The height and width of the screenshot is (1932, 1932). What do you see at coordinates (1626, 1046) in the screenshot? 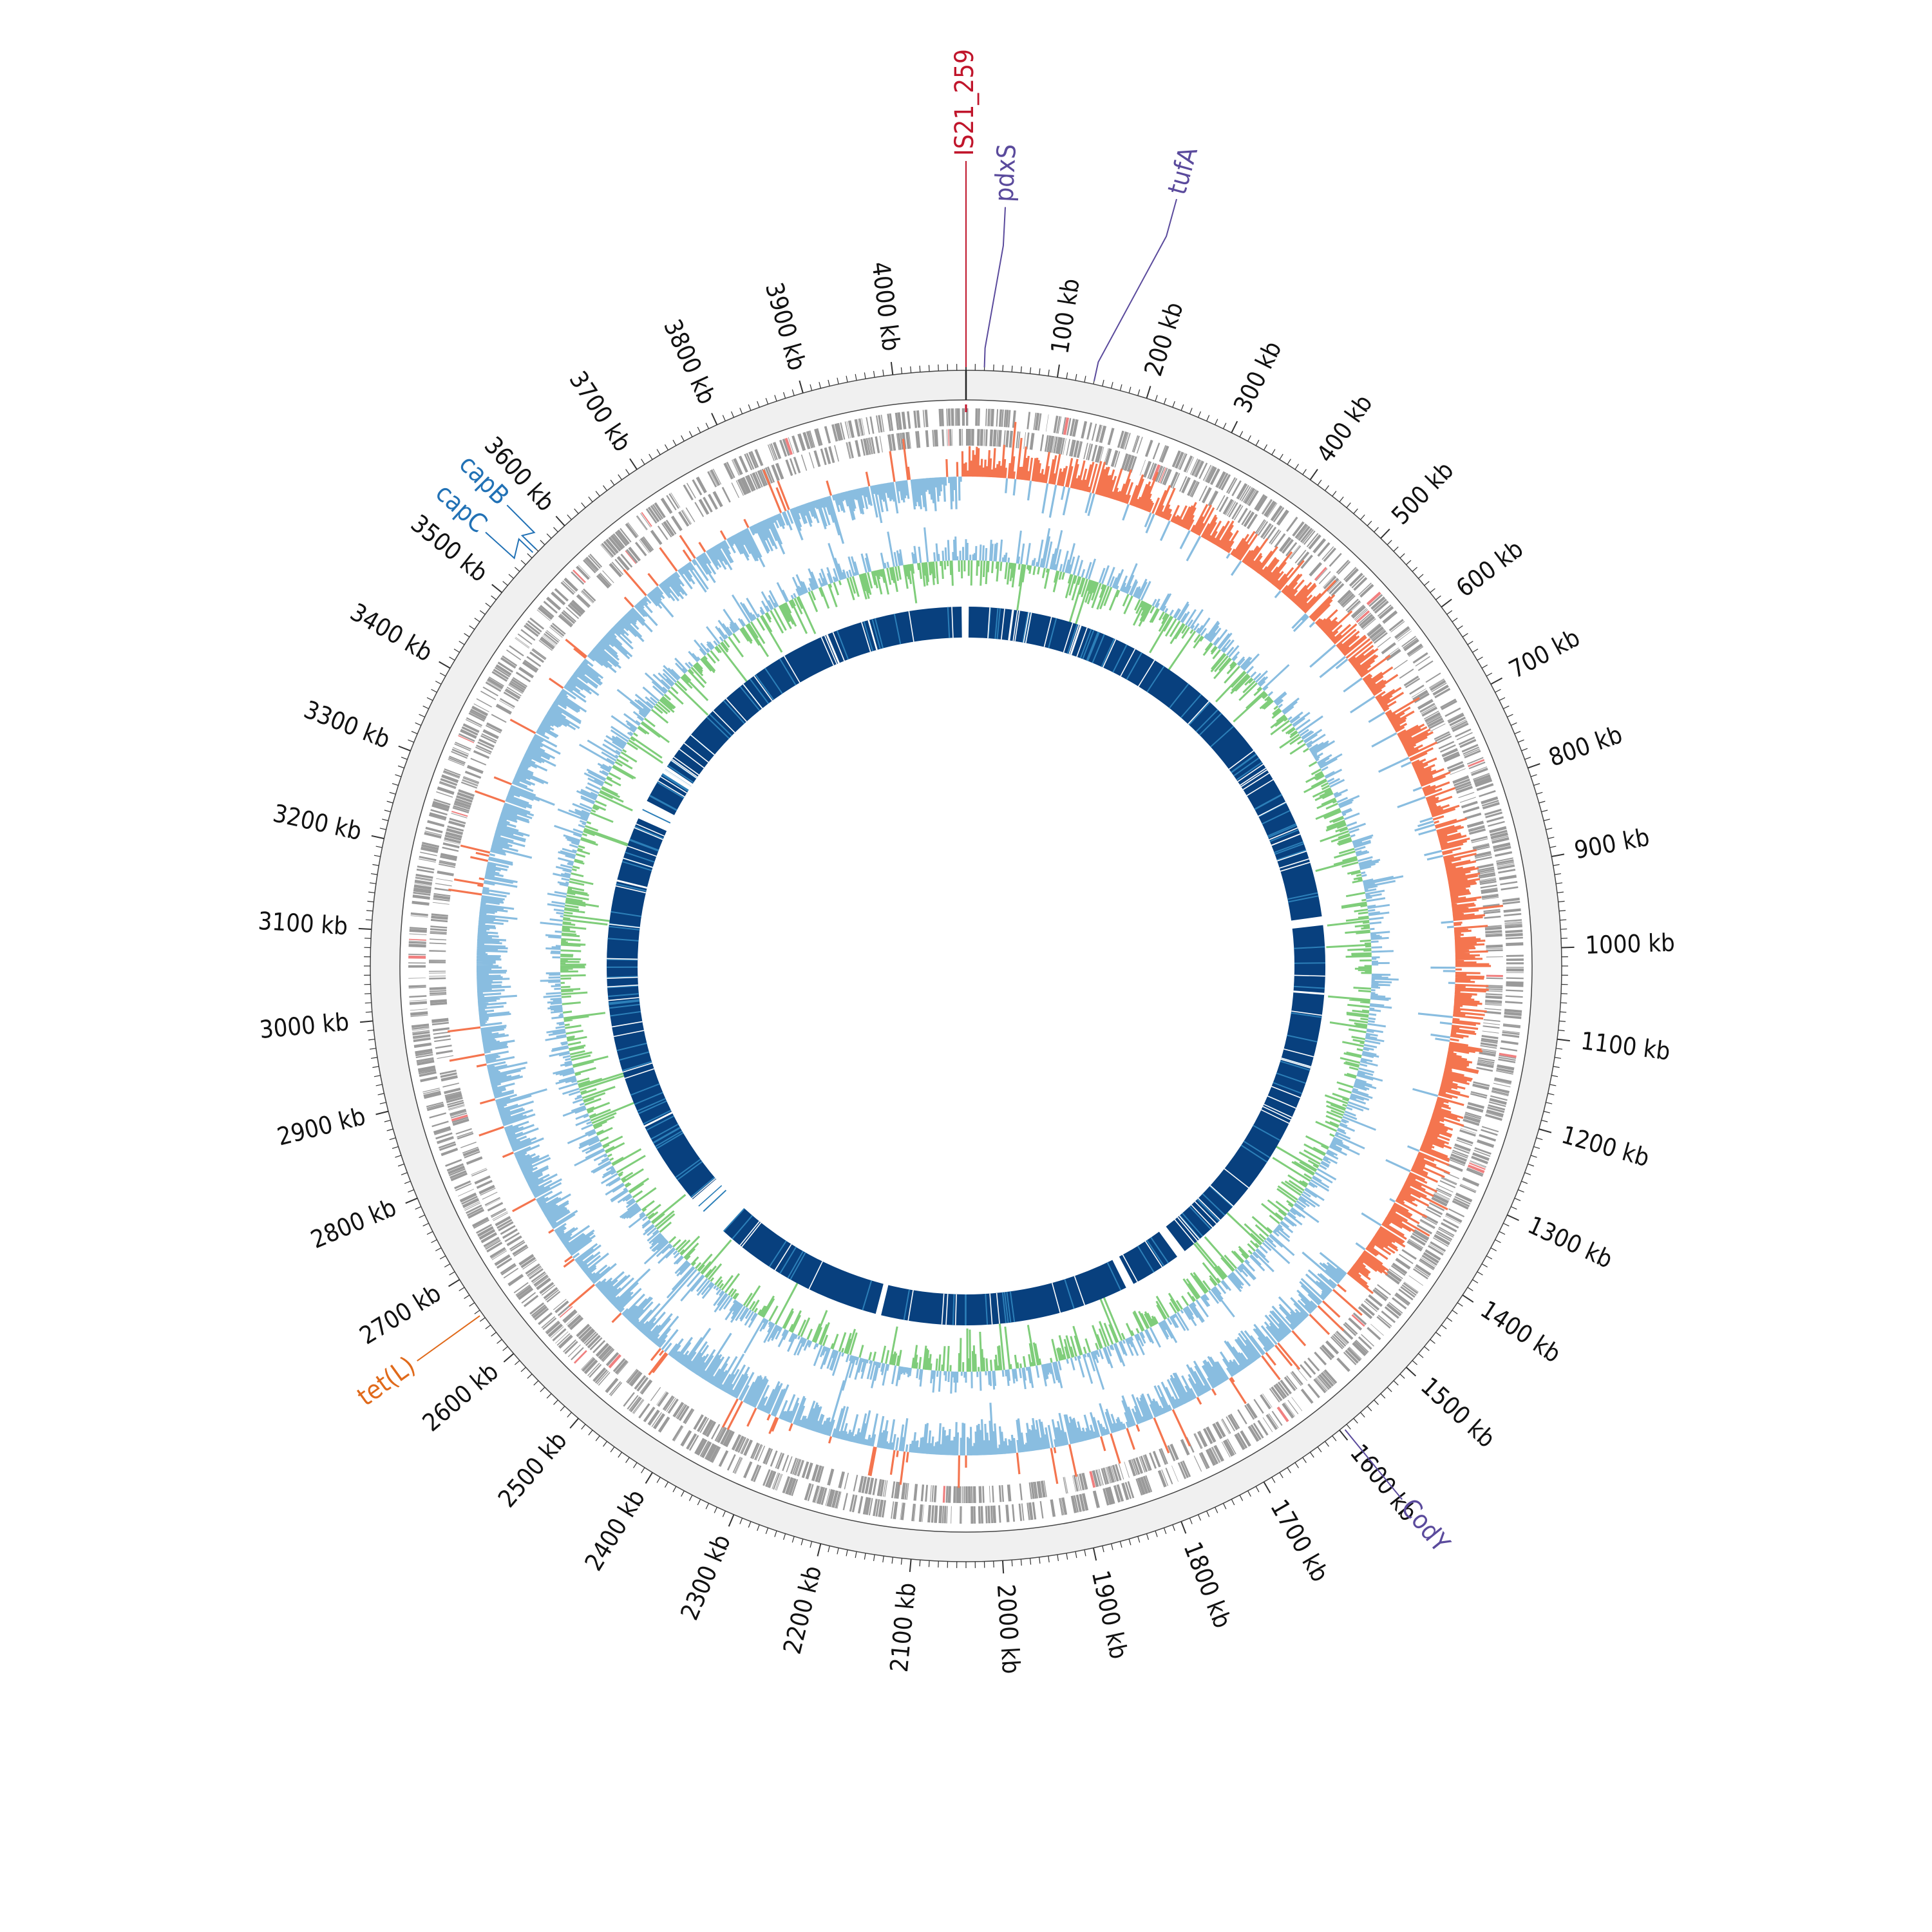
I see `tick-label: 1100 kb` at bounding box center [1626, 1046].